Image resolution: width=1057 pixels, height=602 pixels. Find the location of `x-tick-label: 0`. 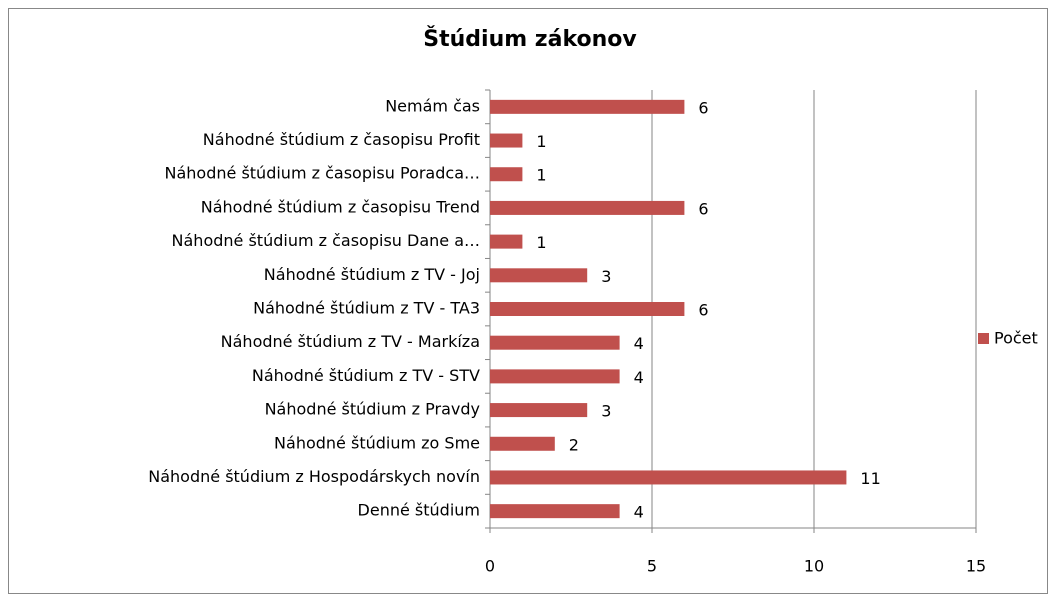

x-tick-label: 0 is located at coordinates (490, 566).